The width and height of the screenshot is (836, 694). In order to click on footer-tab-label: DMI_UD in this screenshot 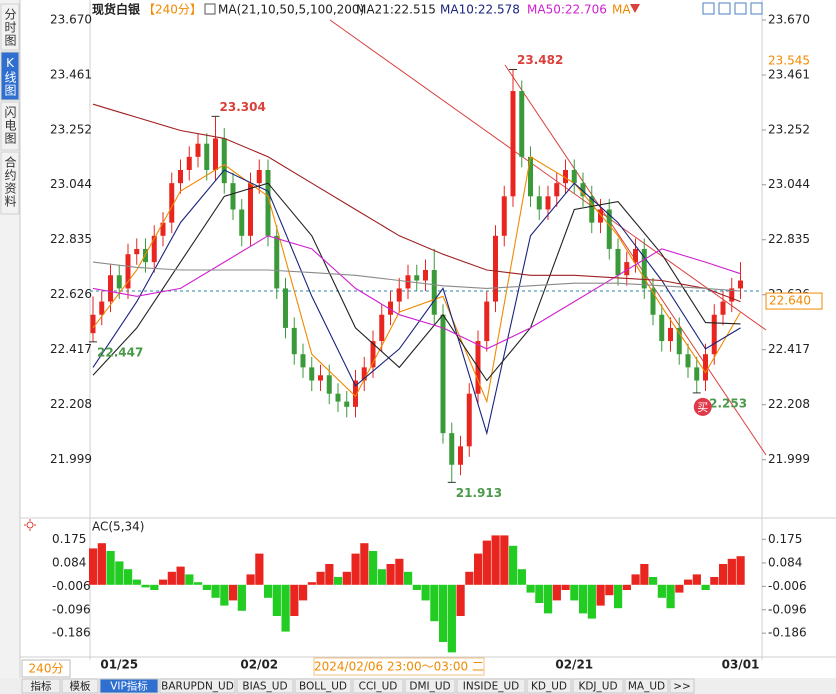, I will do `click(429, 687)`.